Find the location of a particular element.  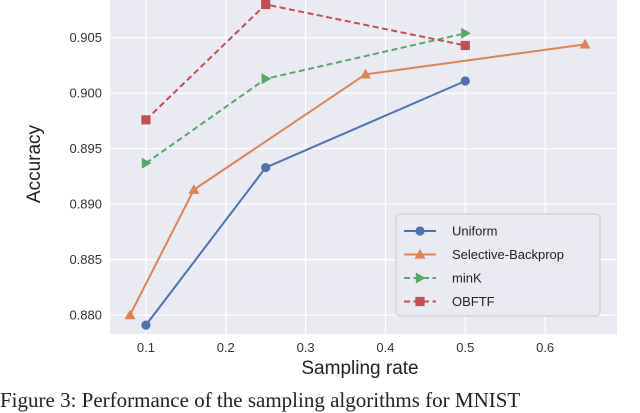

x-axis-label: Sampling rate is located at coordinates (359, 368).